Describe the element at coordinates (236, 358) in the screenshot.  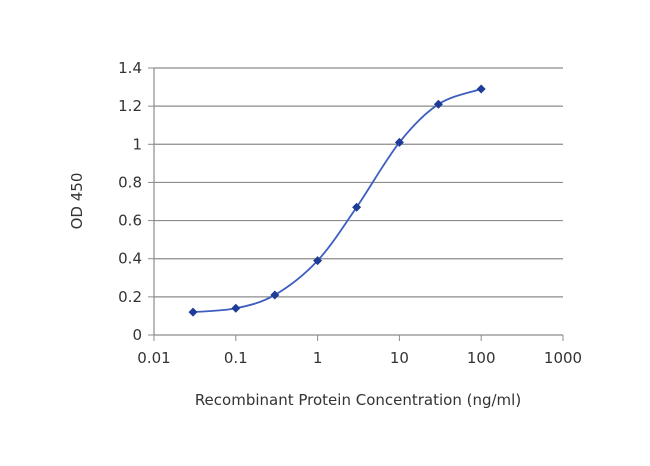
I see `x-tick-label: 0.1` at that location.